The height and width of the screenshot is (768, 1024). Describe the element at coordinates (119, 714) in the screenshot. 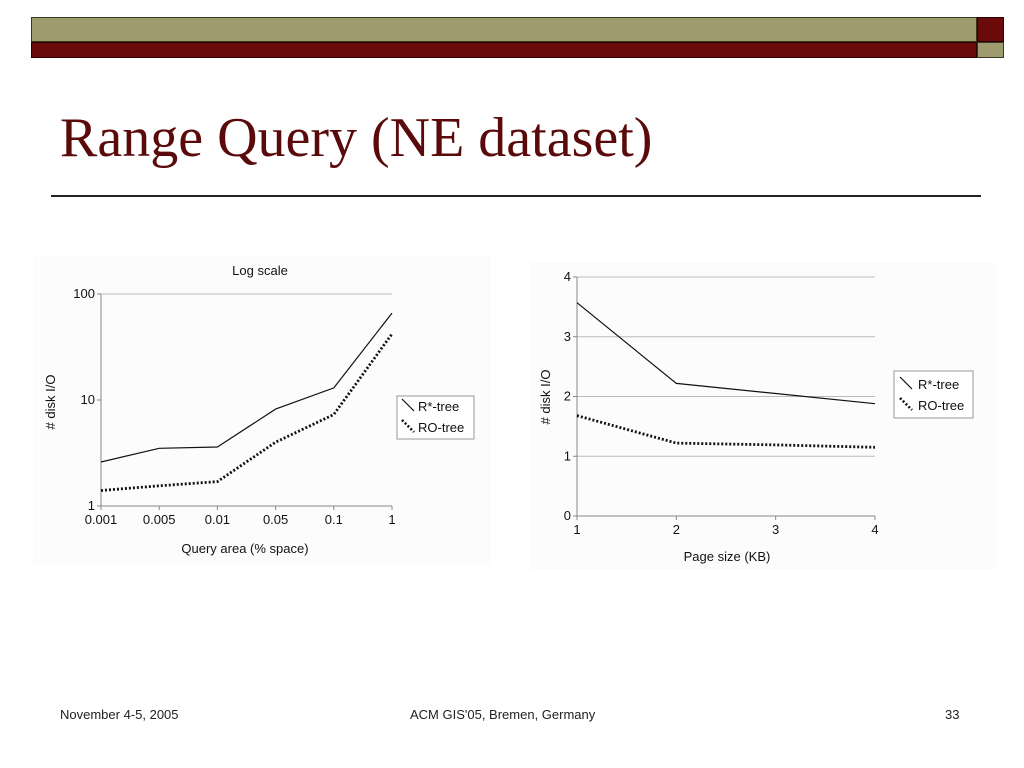

I see `footer-date: November 4-5, 2005` at that location.